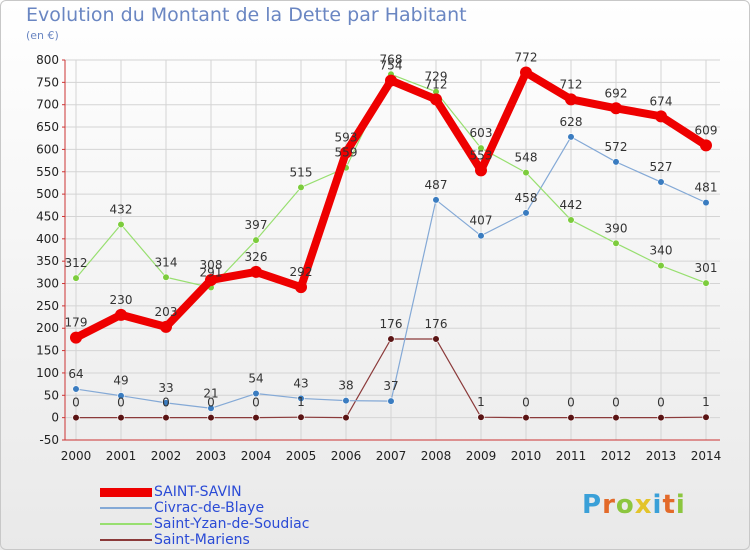 This screenshot has width=750, height=550. Describe the element at coordinates (346, 153) in the screenshot. I see `data-label: 559` at that location.